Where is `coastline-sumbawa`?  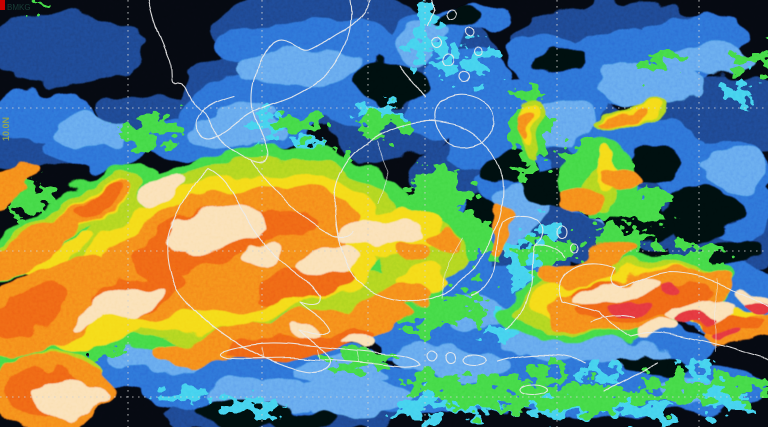
coastline-sumbawa is located at coordinates (475, 360).